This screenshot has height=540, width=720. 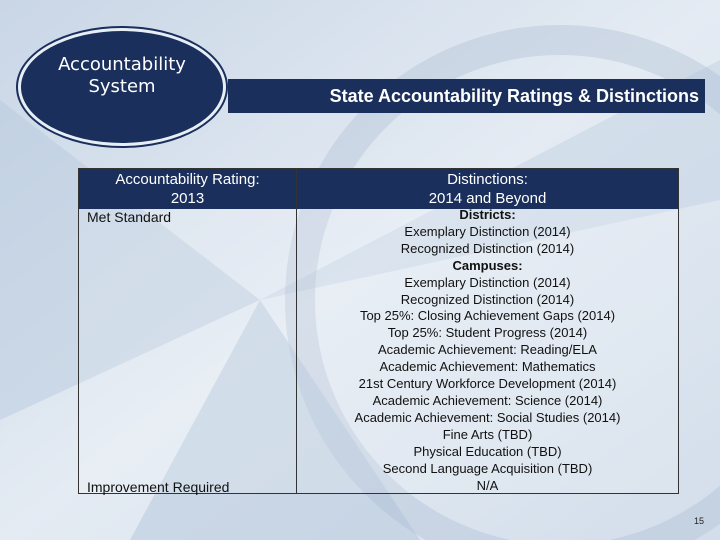 What do you see at coordinates (487, 189) in the screenshot?
I see `column-header: Distinctions: 2014 and Beyond` at bounding box center [487, 189].